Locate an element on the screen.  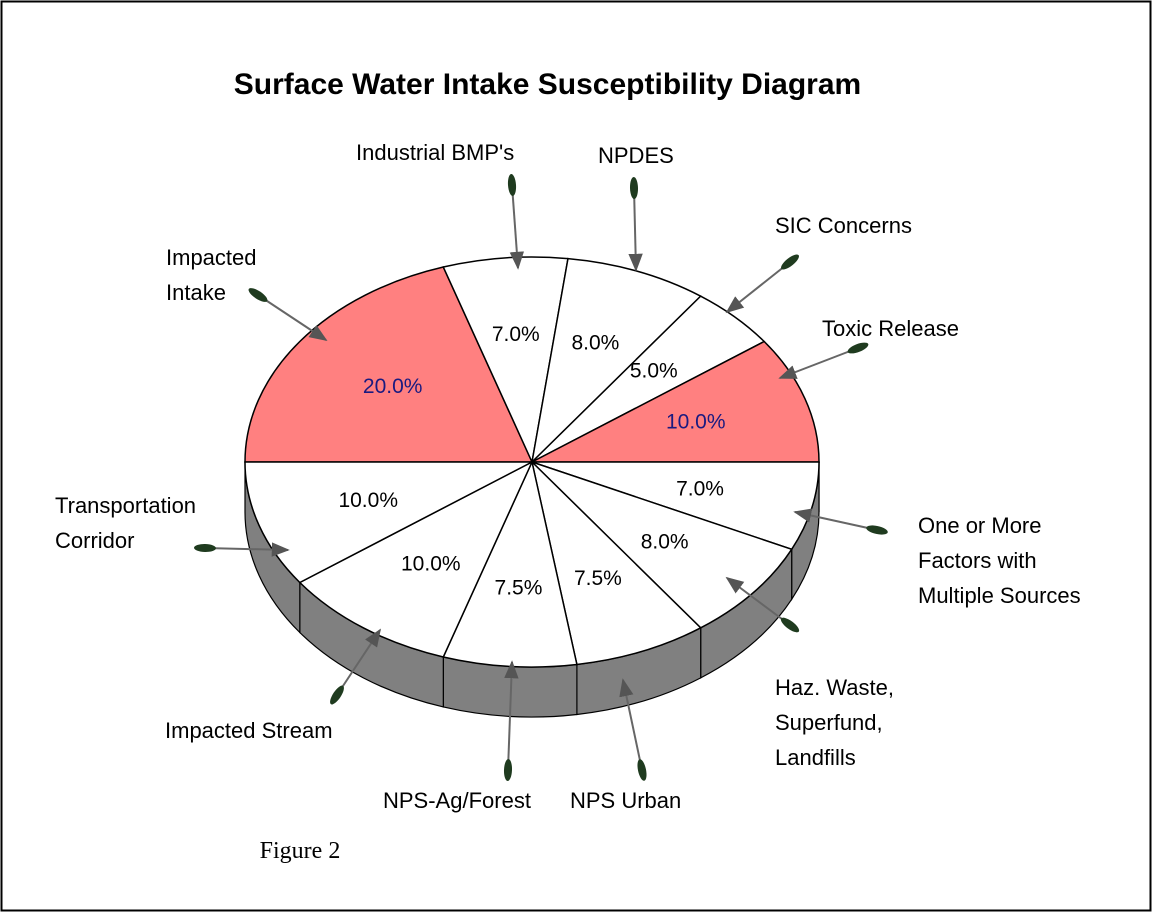
category-label: Impacted Stream is located at coordinates (249, 730).